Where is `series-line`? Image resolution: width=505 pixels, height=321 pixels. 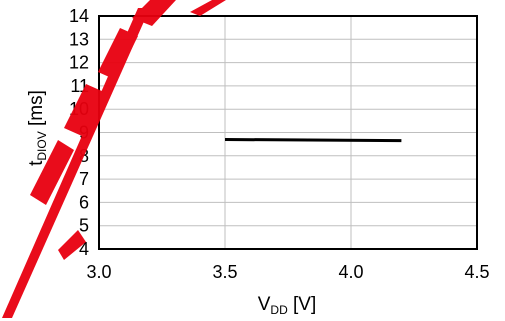 series-line is located at coordinates (313, 140).